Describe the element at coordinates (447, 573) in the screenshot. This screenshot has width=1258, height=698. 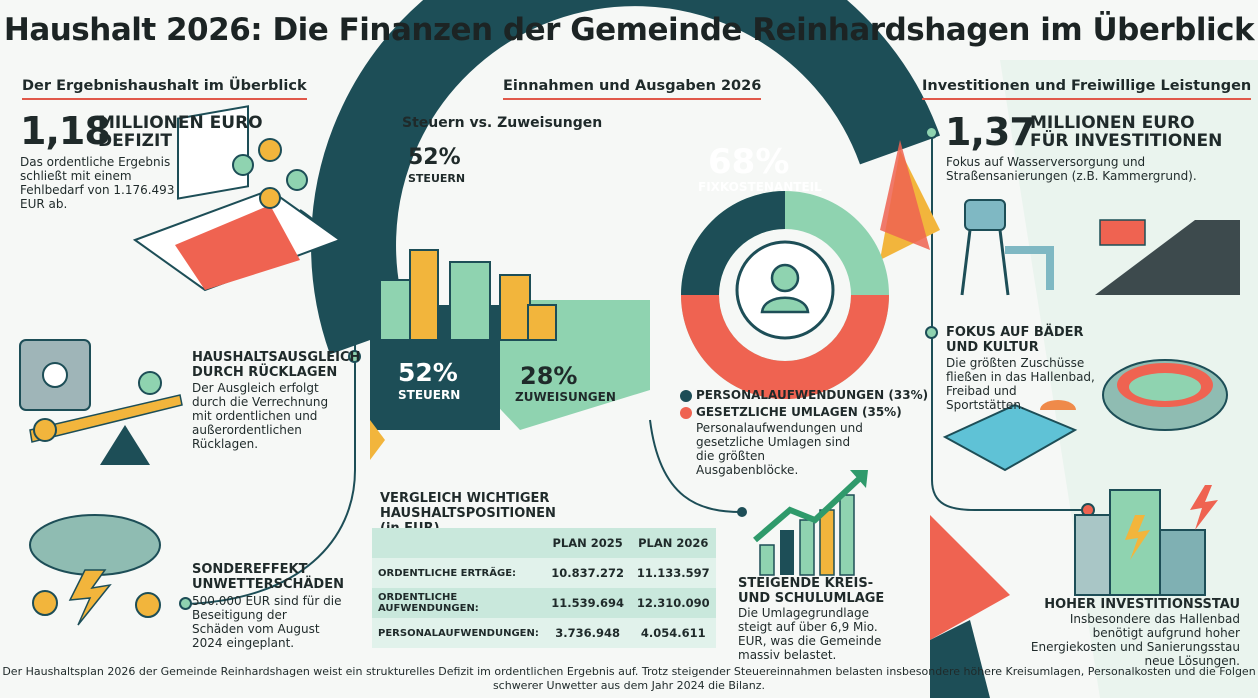
I see `table-cell: ORDENTLICHE ERTRÄGE:` at that location.